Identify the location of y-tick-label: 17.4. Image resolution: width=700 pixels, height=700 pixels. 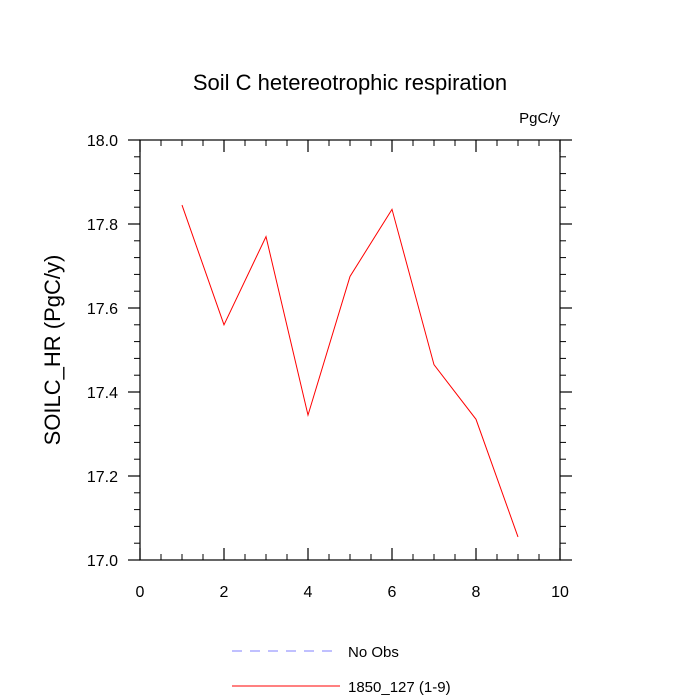
(102, 393).